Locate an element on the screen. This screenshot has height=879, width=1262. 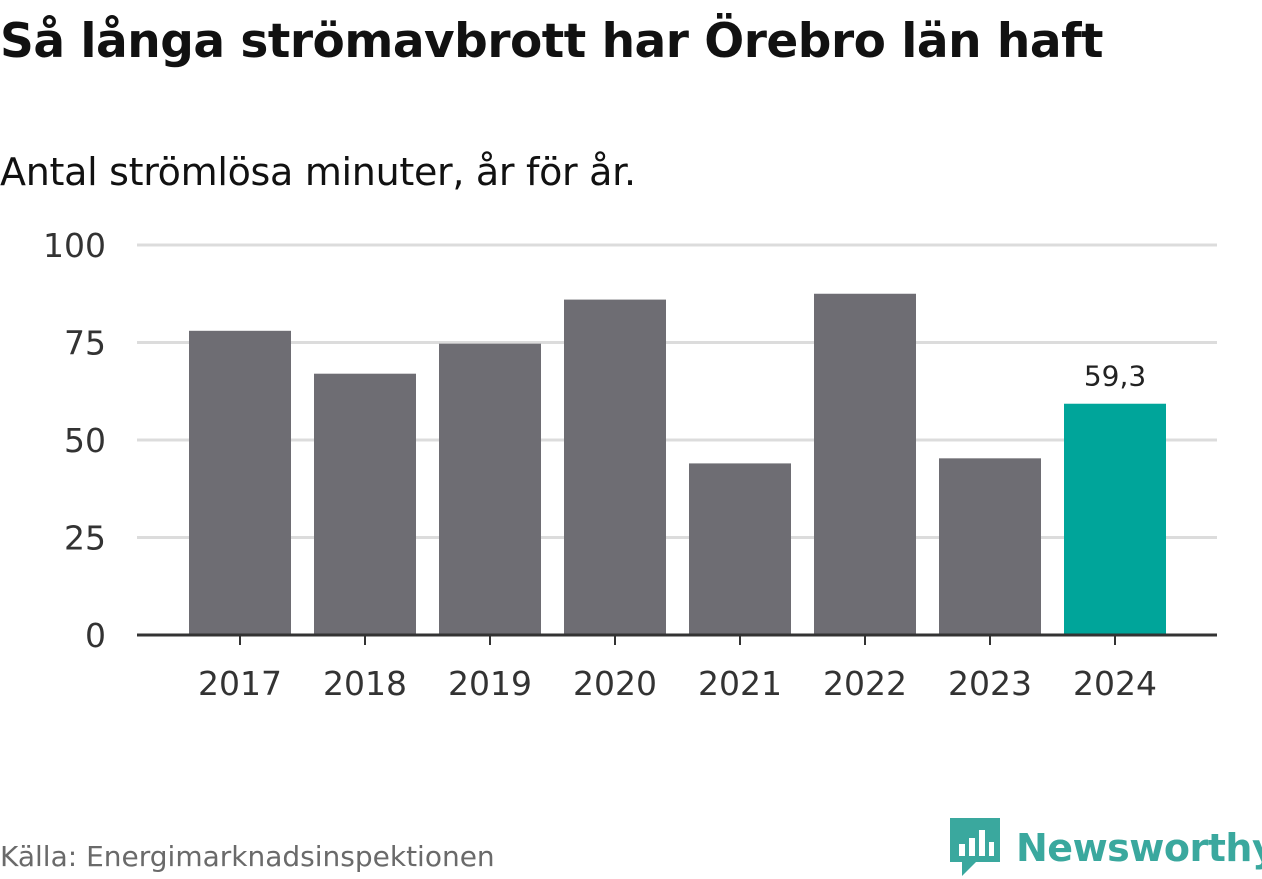
y-tick-label: 100 is located at coordinates (74, 245).